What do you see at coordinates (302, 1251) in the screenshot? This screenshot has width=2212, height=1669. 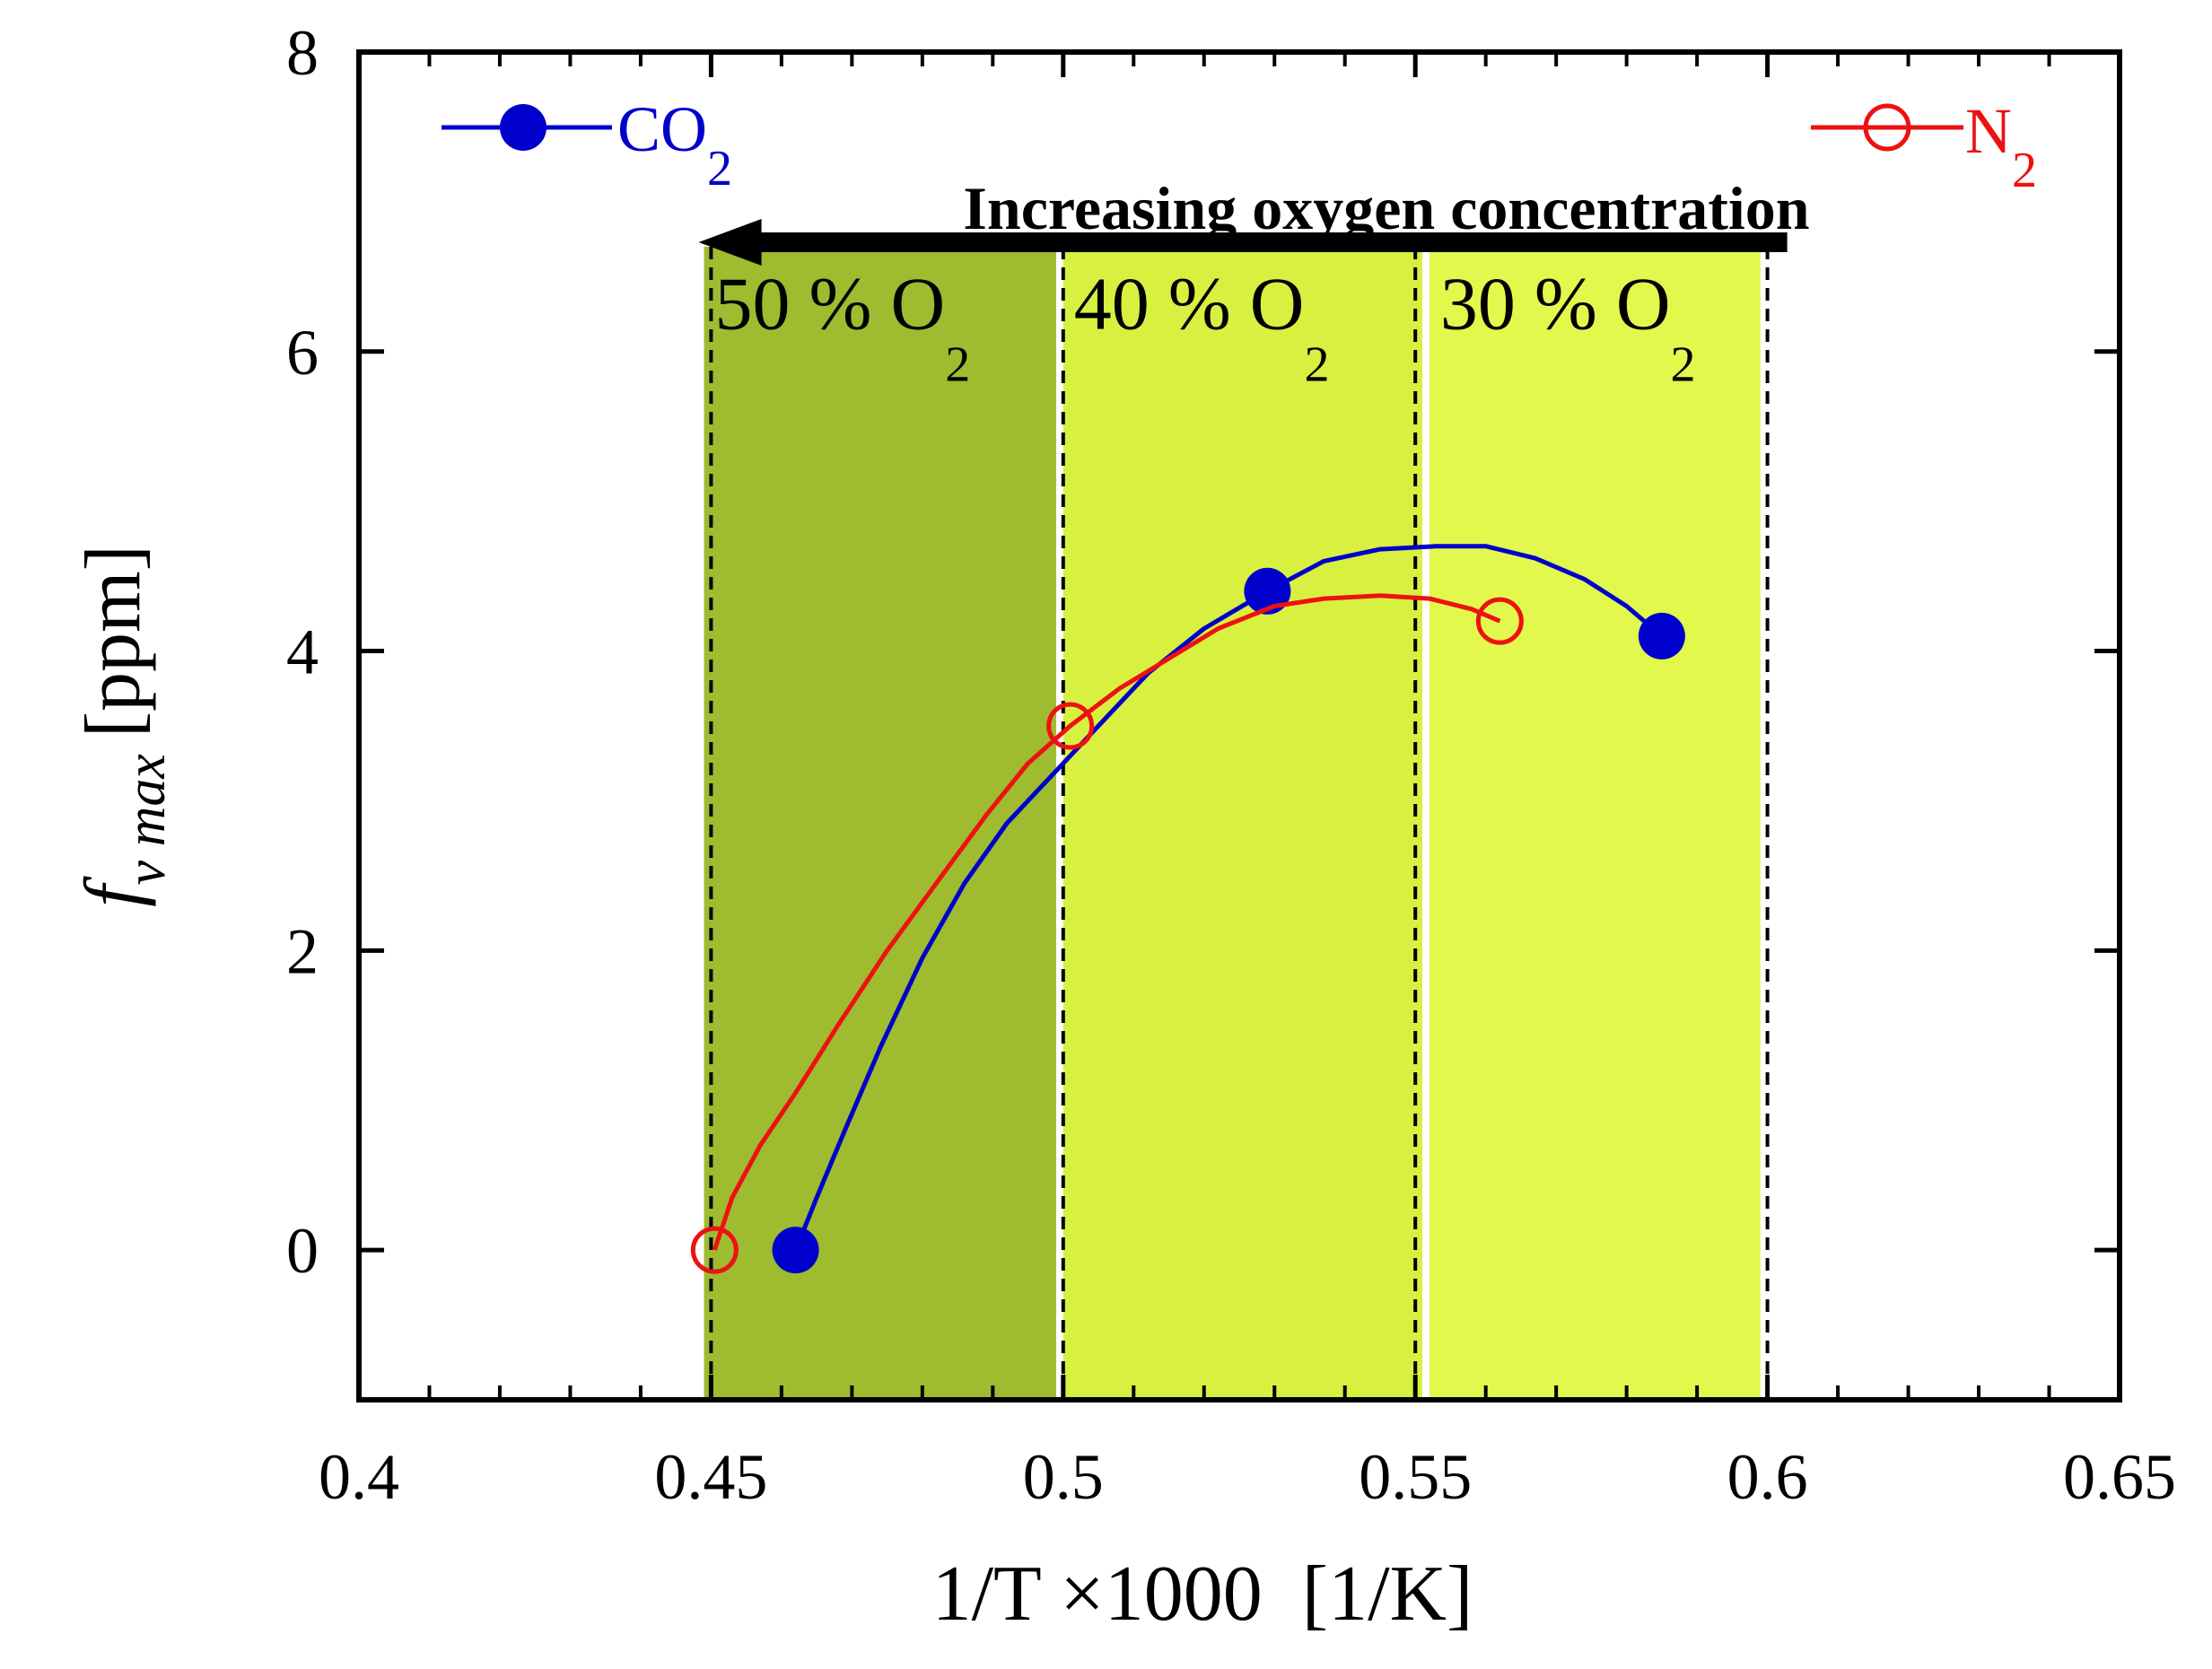 I see `y-tick-label-0: 0` at bounding box center [302, 1251].